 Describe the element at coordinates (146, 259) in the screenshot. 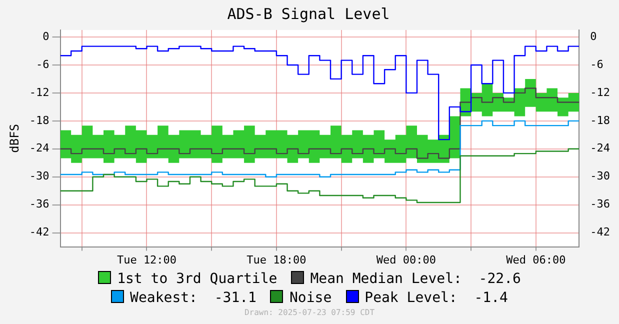

I see `x-tick-label: Tue 12:00` at that location.